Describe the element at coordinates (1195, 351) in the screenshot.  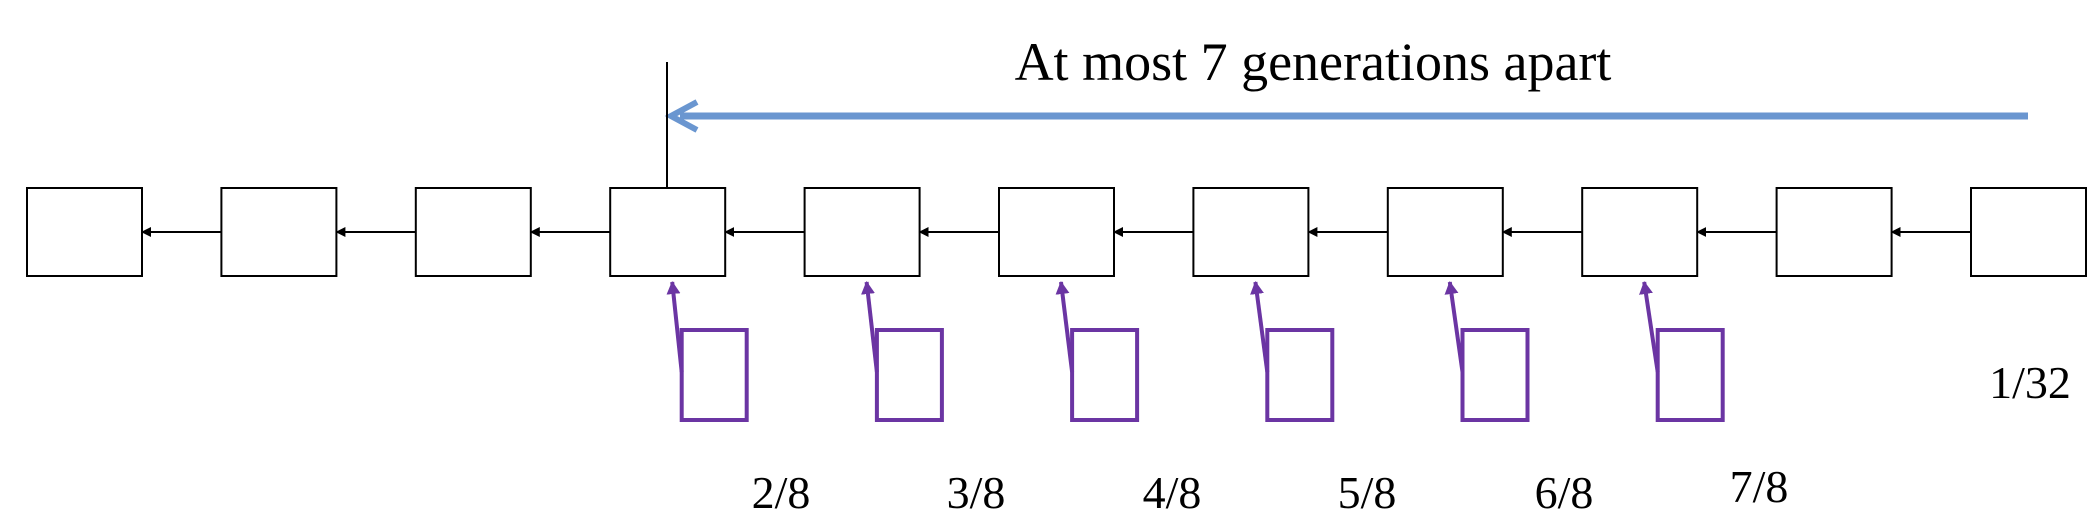
I see `side-blocks` at that location.